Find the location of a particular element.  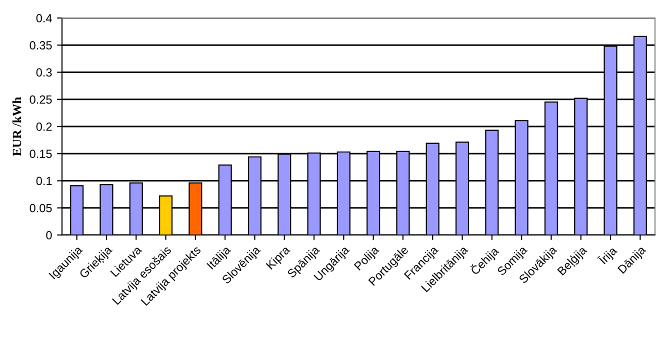

y-tick-label: 0.25 is located at coordinates (41, 99).